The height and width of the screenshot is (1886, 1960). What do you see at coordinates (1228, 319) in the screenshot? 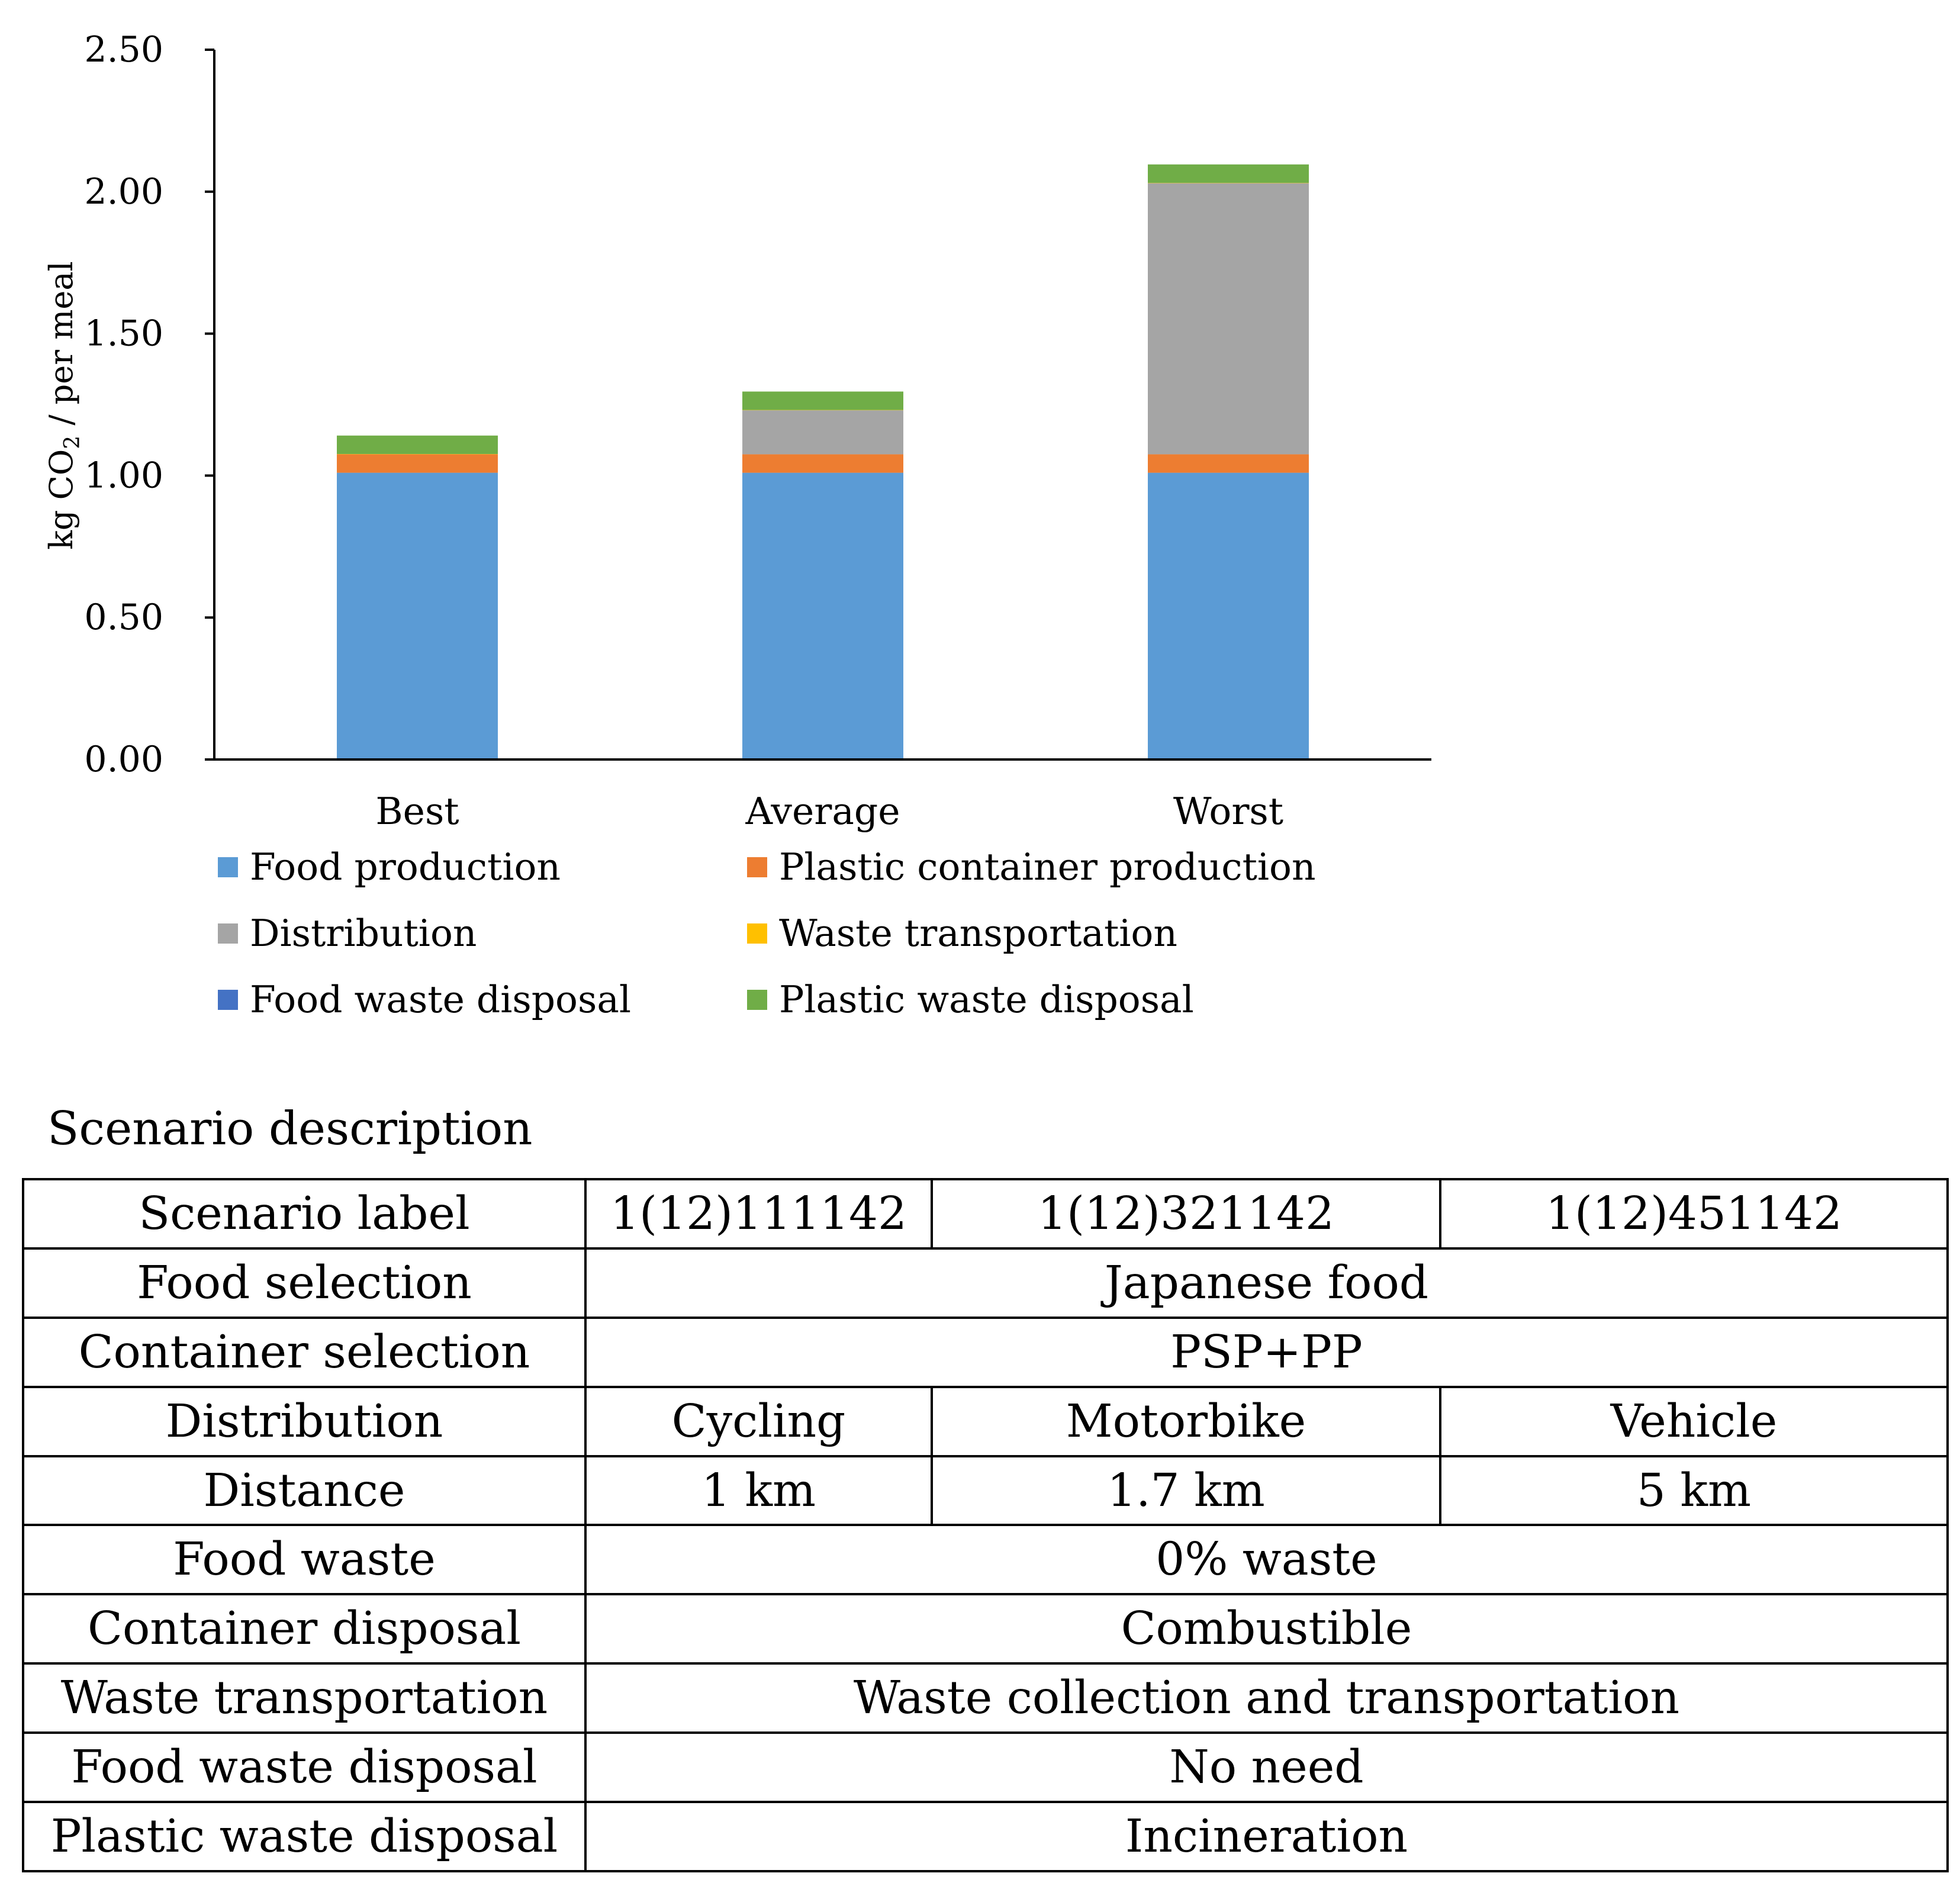
I see `bar-segment-worst-distribution` at bounding box center [1228, 319].